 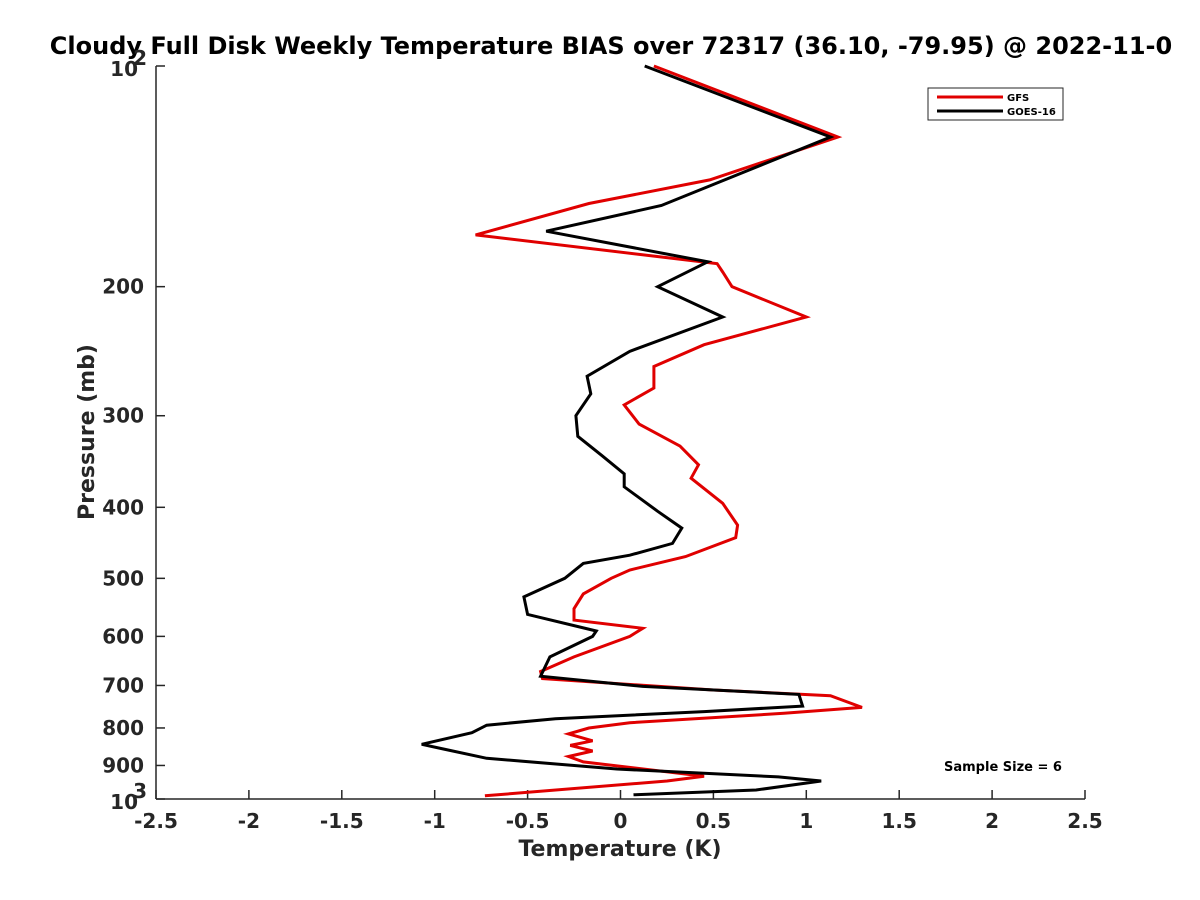 What do you see at coordinates (1084, 821) in the screenshot?
I see `x-tick-label: 2.5` at bounding box center [1084, 821].